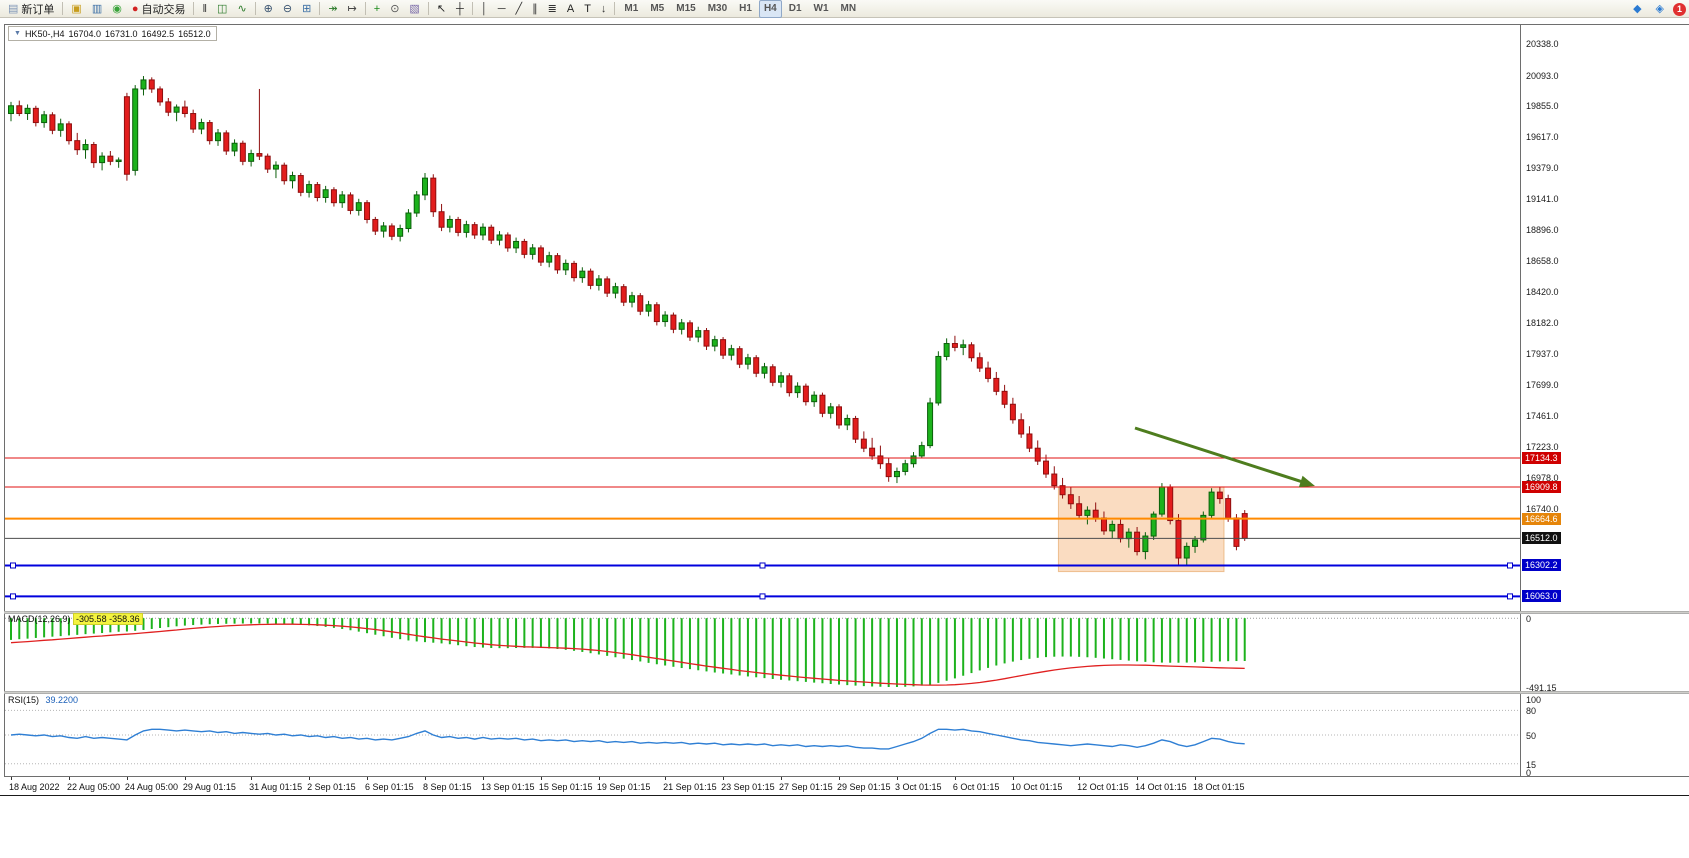  I want to click on zoom-out-button: ⊖, so click(287, 9).